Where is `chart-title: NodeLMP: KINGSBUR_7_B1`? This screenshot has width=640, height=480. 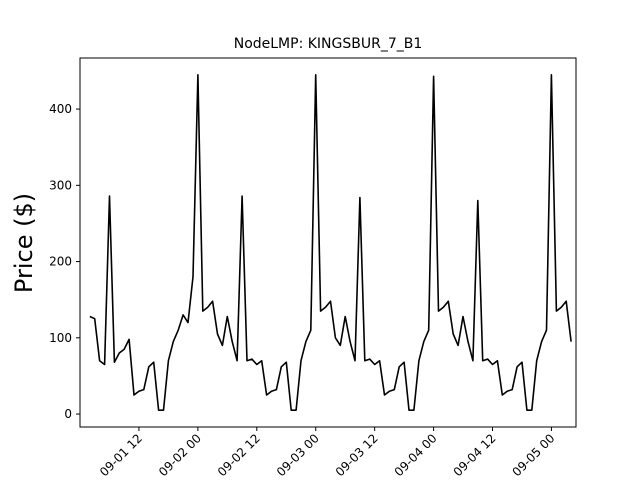
chart-title: NodeLMP: KINGSBUR_7_B1 is located at coordinates (328, 44).